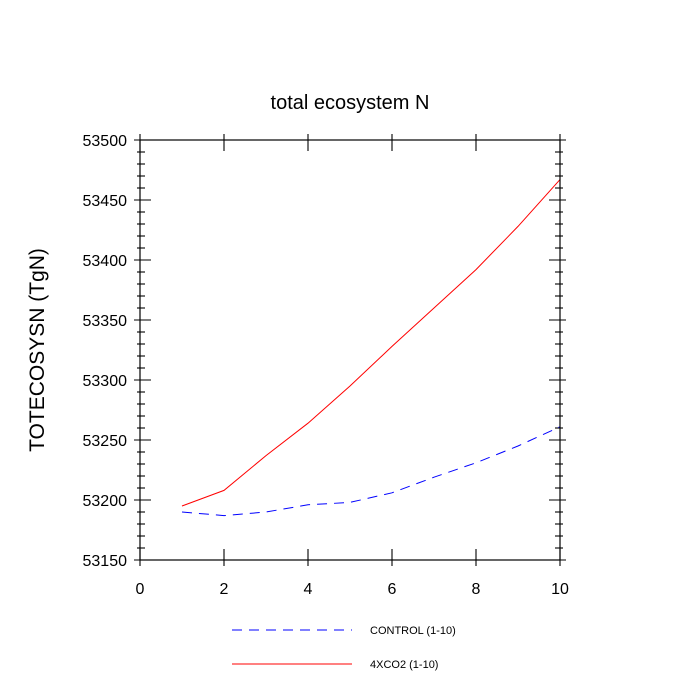 The width and height of the screenshot is (700, 700). I want to click on y-tick-label: 53450, so click(105, 201).